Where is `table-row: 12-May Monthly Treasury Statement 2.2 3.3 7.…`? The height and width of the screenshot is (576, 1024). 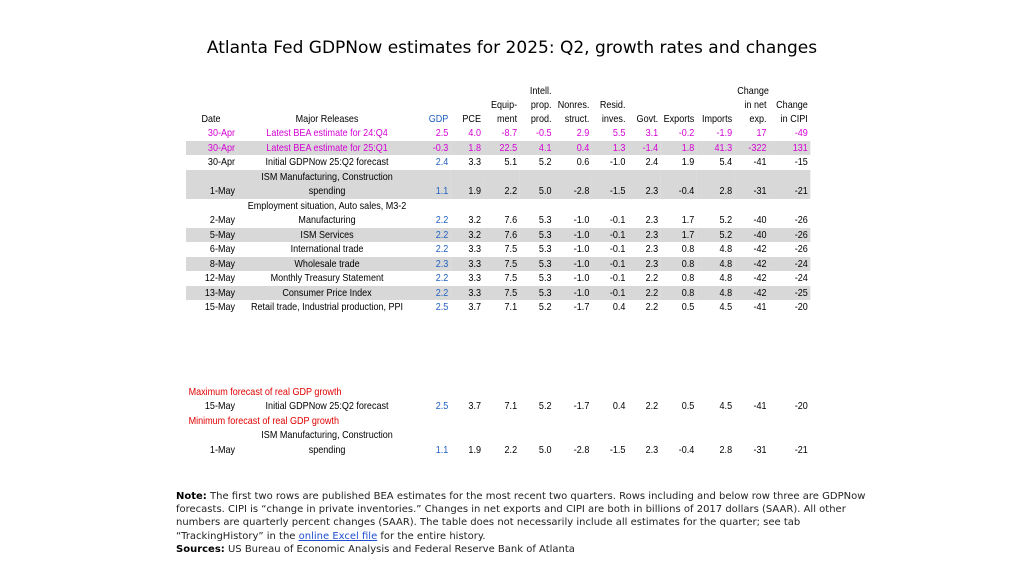 table-row: 12-May Monthly Treasury Statement 2.2 3.3 7.… is located at coordinates (498, 278).